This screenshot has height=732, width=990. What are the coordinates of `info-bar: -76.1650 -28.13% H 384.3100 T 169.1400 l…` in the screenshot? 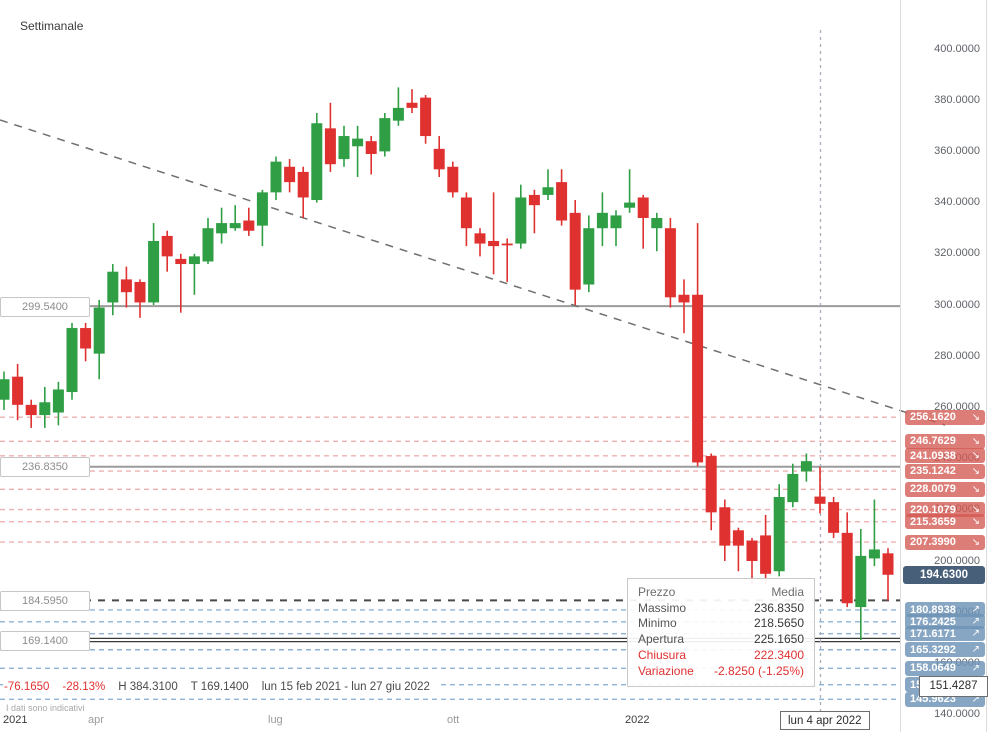 It's located at (220, 687).